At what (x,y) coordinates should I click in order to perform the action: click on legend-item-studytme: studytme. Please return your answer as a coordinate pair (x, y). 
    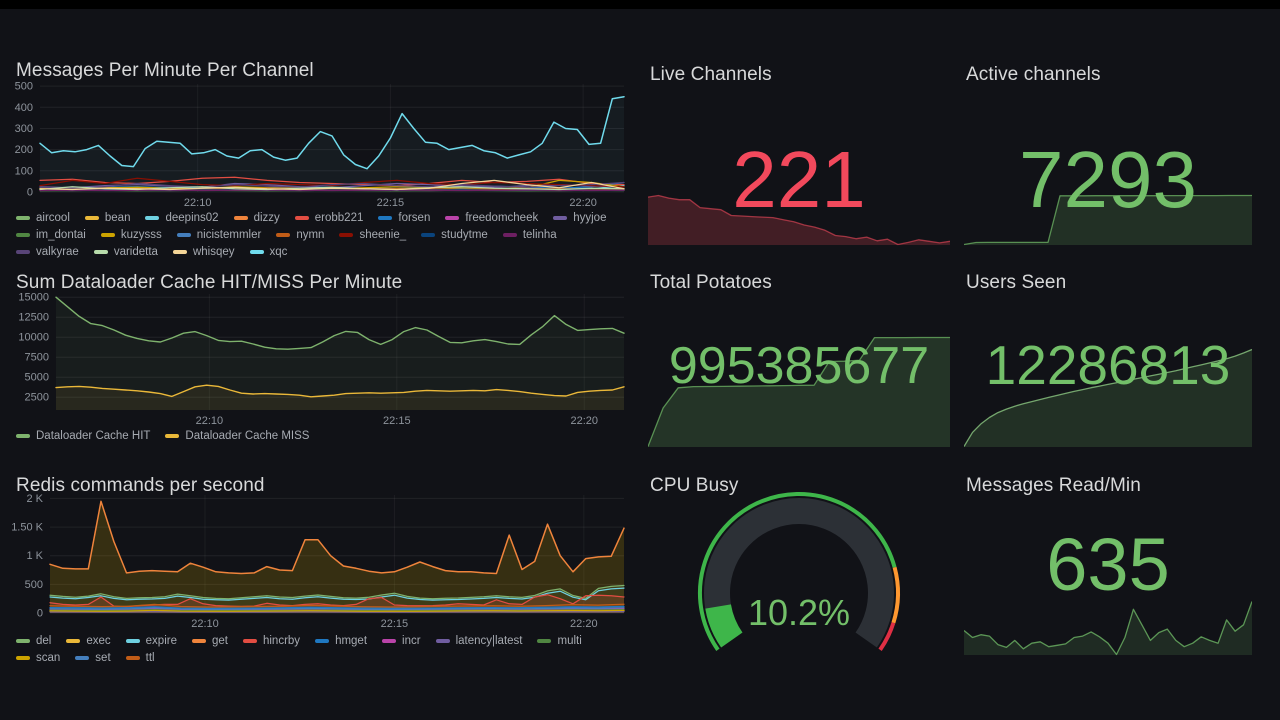
    Looking at the image, I should click on (454, 235).